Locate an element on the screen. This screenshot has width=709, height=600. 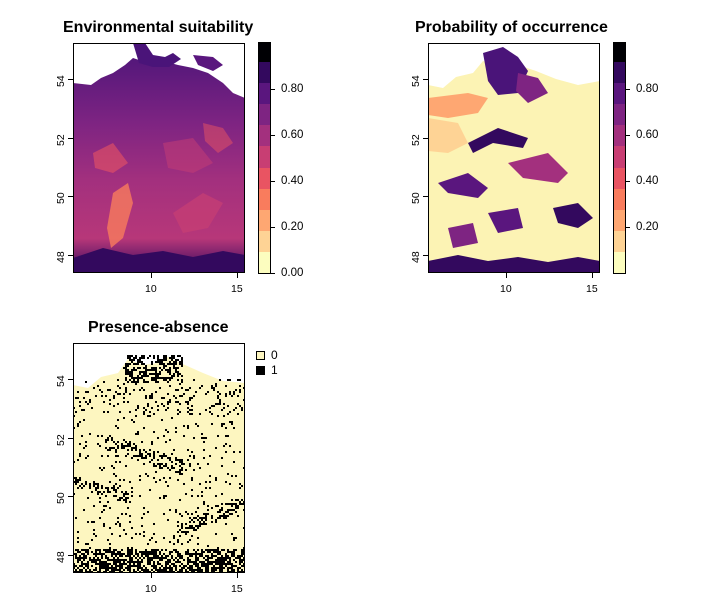
presence-map-image is located at coordinates (159, 458).